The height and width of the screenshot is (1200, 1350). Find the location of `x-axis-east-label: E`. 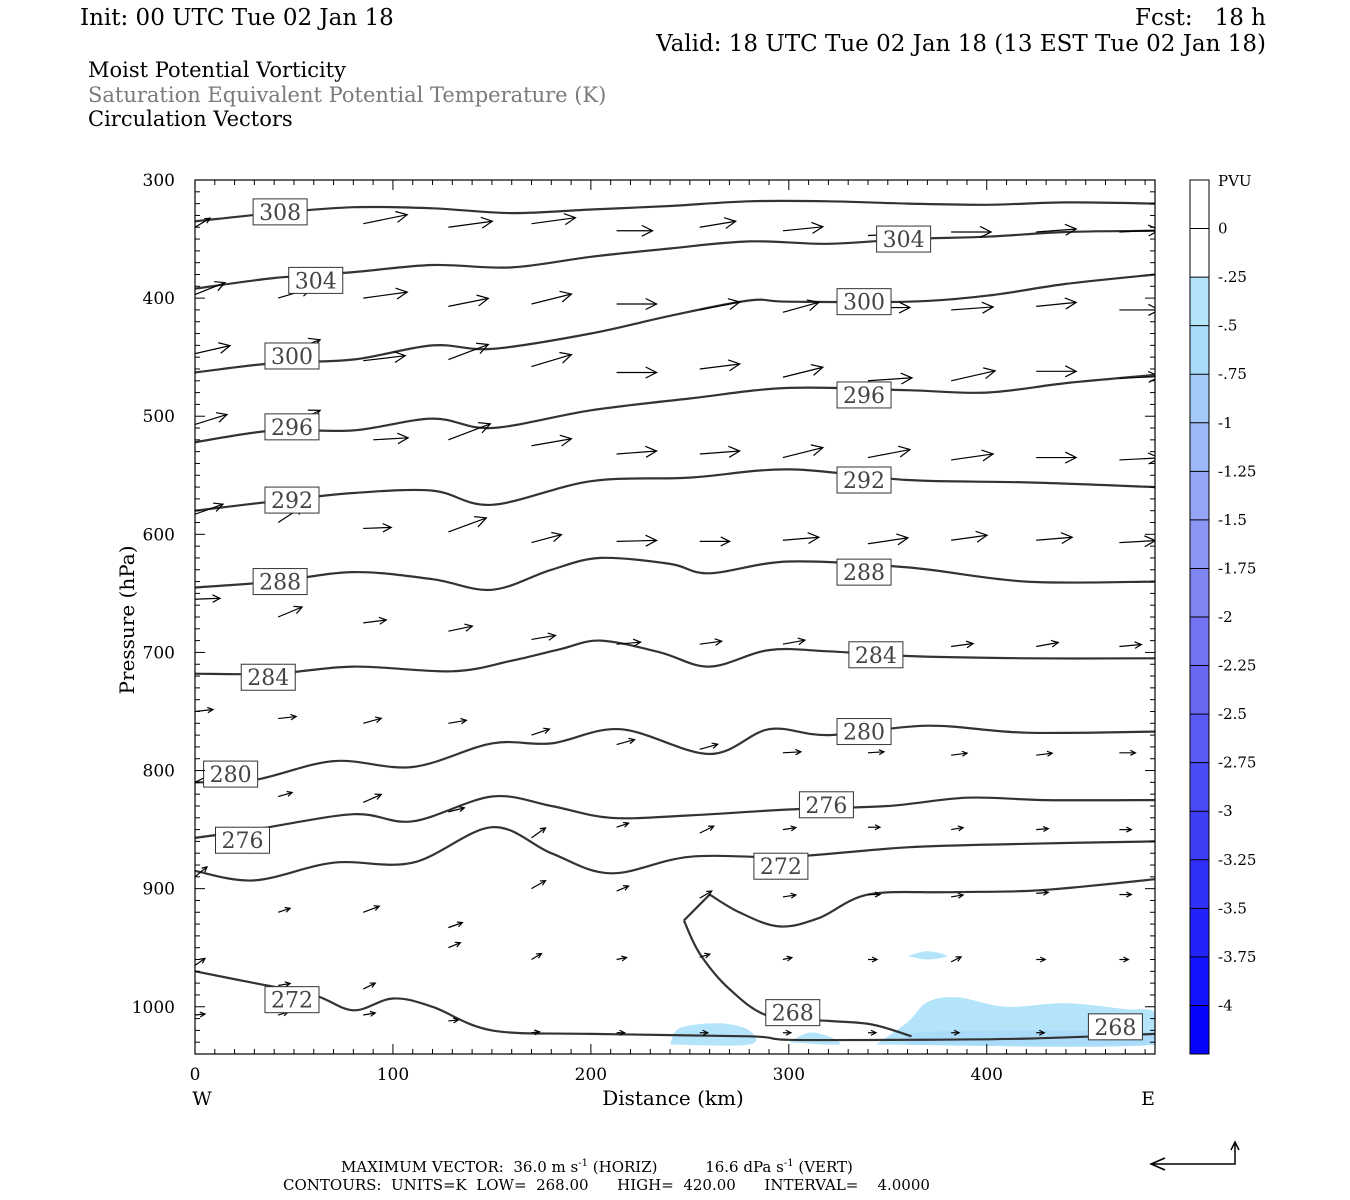

x-axis-east-label: E is located at coordinates (1148, 1099).